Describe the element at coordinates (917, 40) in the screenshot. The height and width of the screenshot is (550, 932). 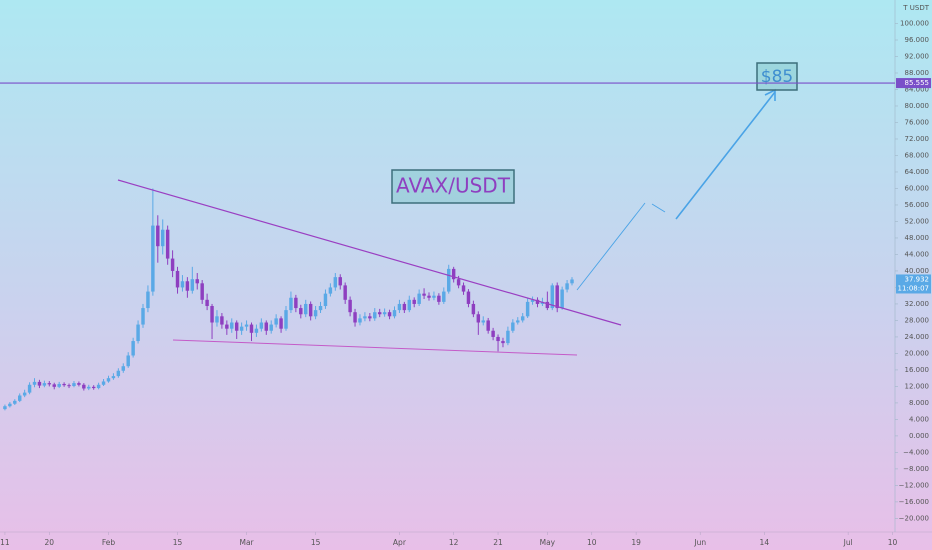
I see `y-tick-label: 96.000` at that location.